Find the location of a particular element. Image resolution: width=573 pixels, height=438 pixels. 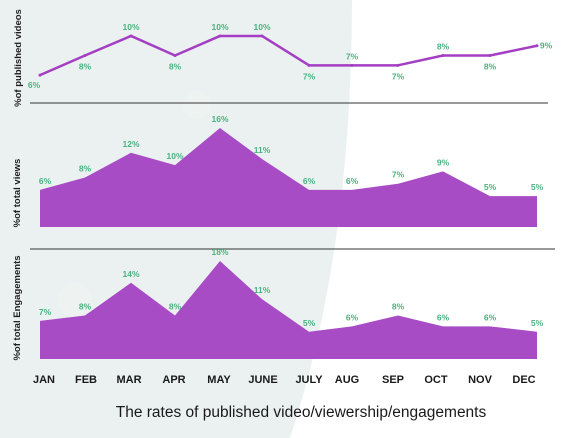

total-engagements-axis-label: %of total Engagements is located at coordinates (17, 307).